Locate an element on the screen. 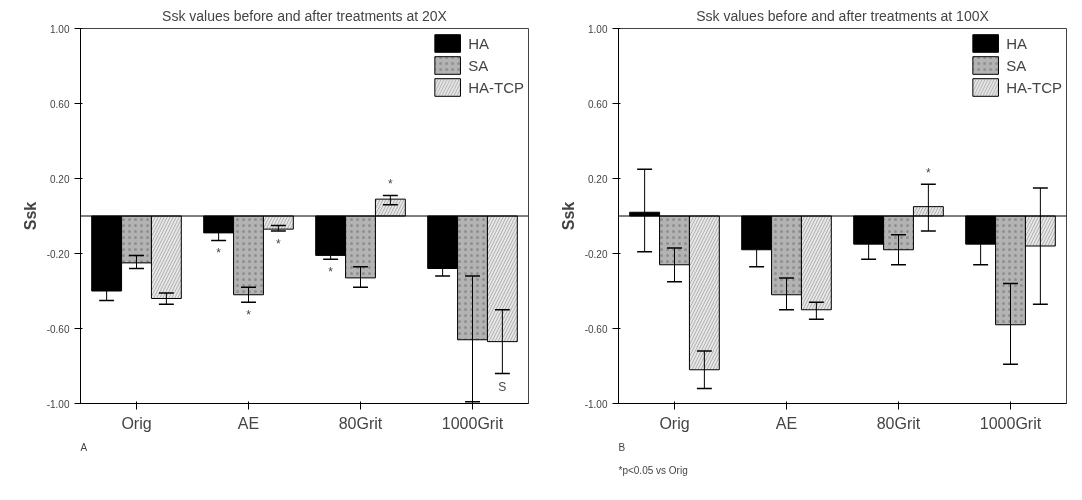 The height and width of the screenshot is (500, 1082). chart-title: Ssk values before and after treatments at 20X is located at coordinates (305, 15).